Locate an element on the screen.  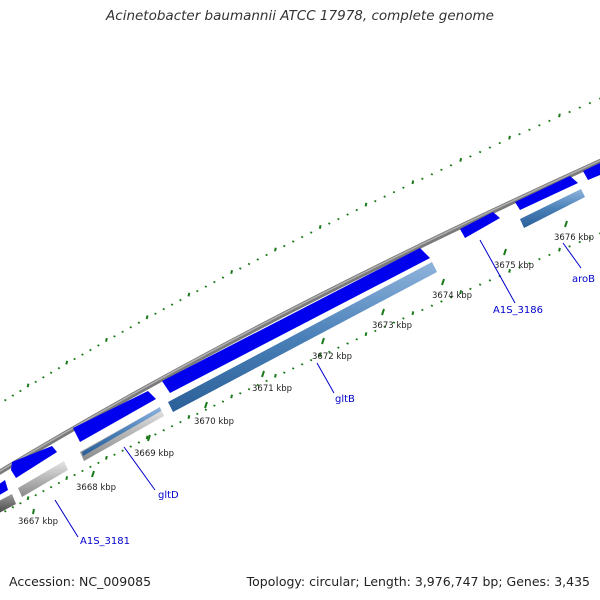
tick-label: 3667 kbp is located at coordinates (38, 522).